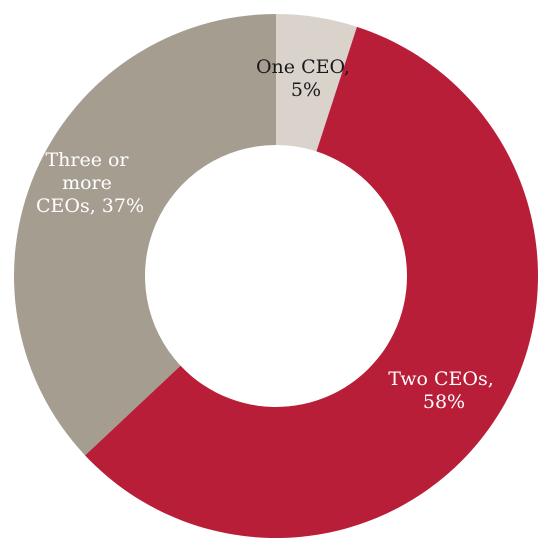 Image resolution: width=538 pixels, height=540 pixels. What do you see at coordinates (87, 183) in the screenshot?
I see `label-line: more` at bounding box center [87, 183].